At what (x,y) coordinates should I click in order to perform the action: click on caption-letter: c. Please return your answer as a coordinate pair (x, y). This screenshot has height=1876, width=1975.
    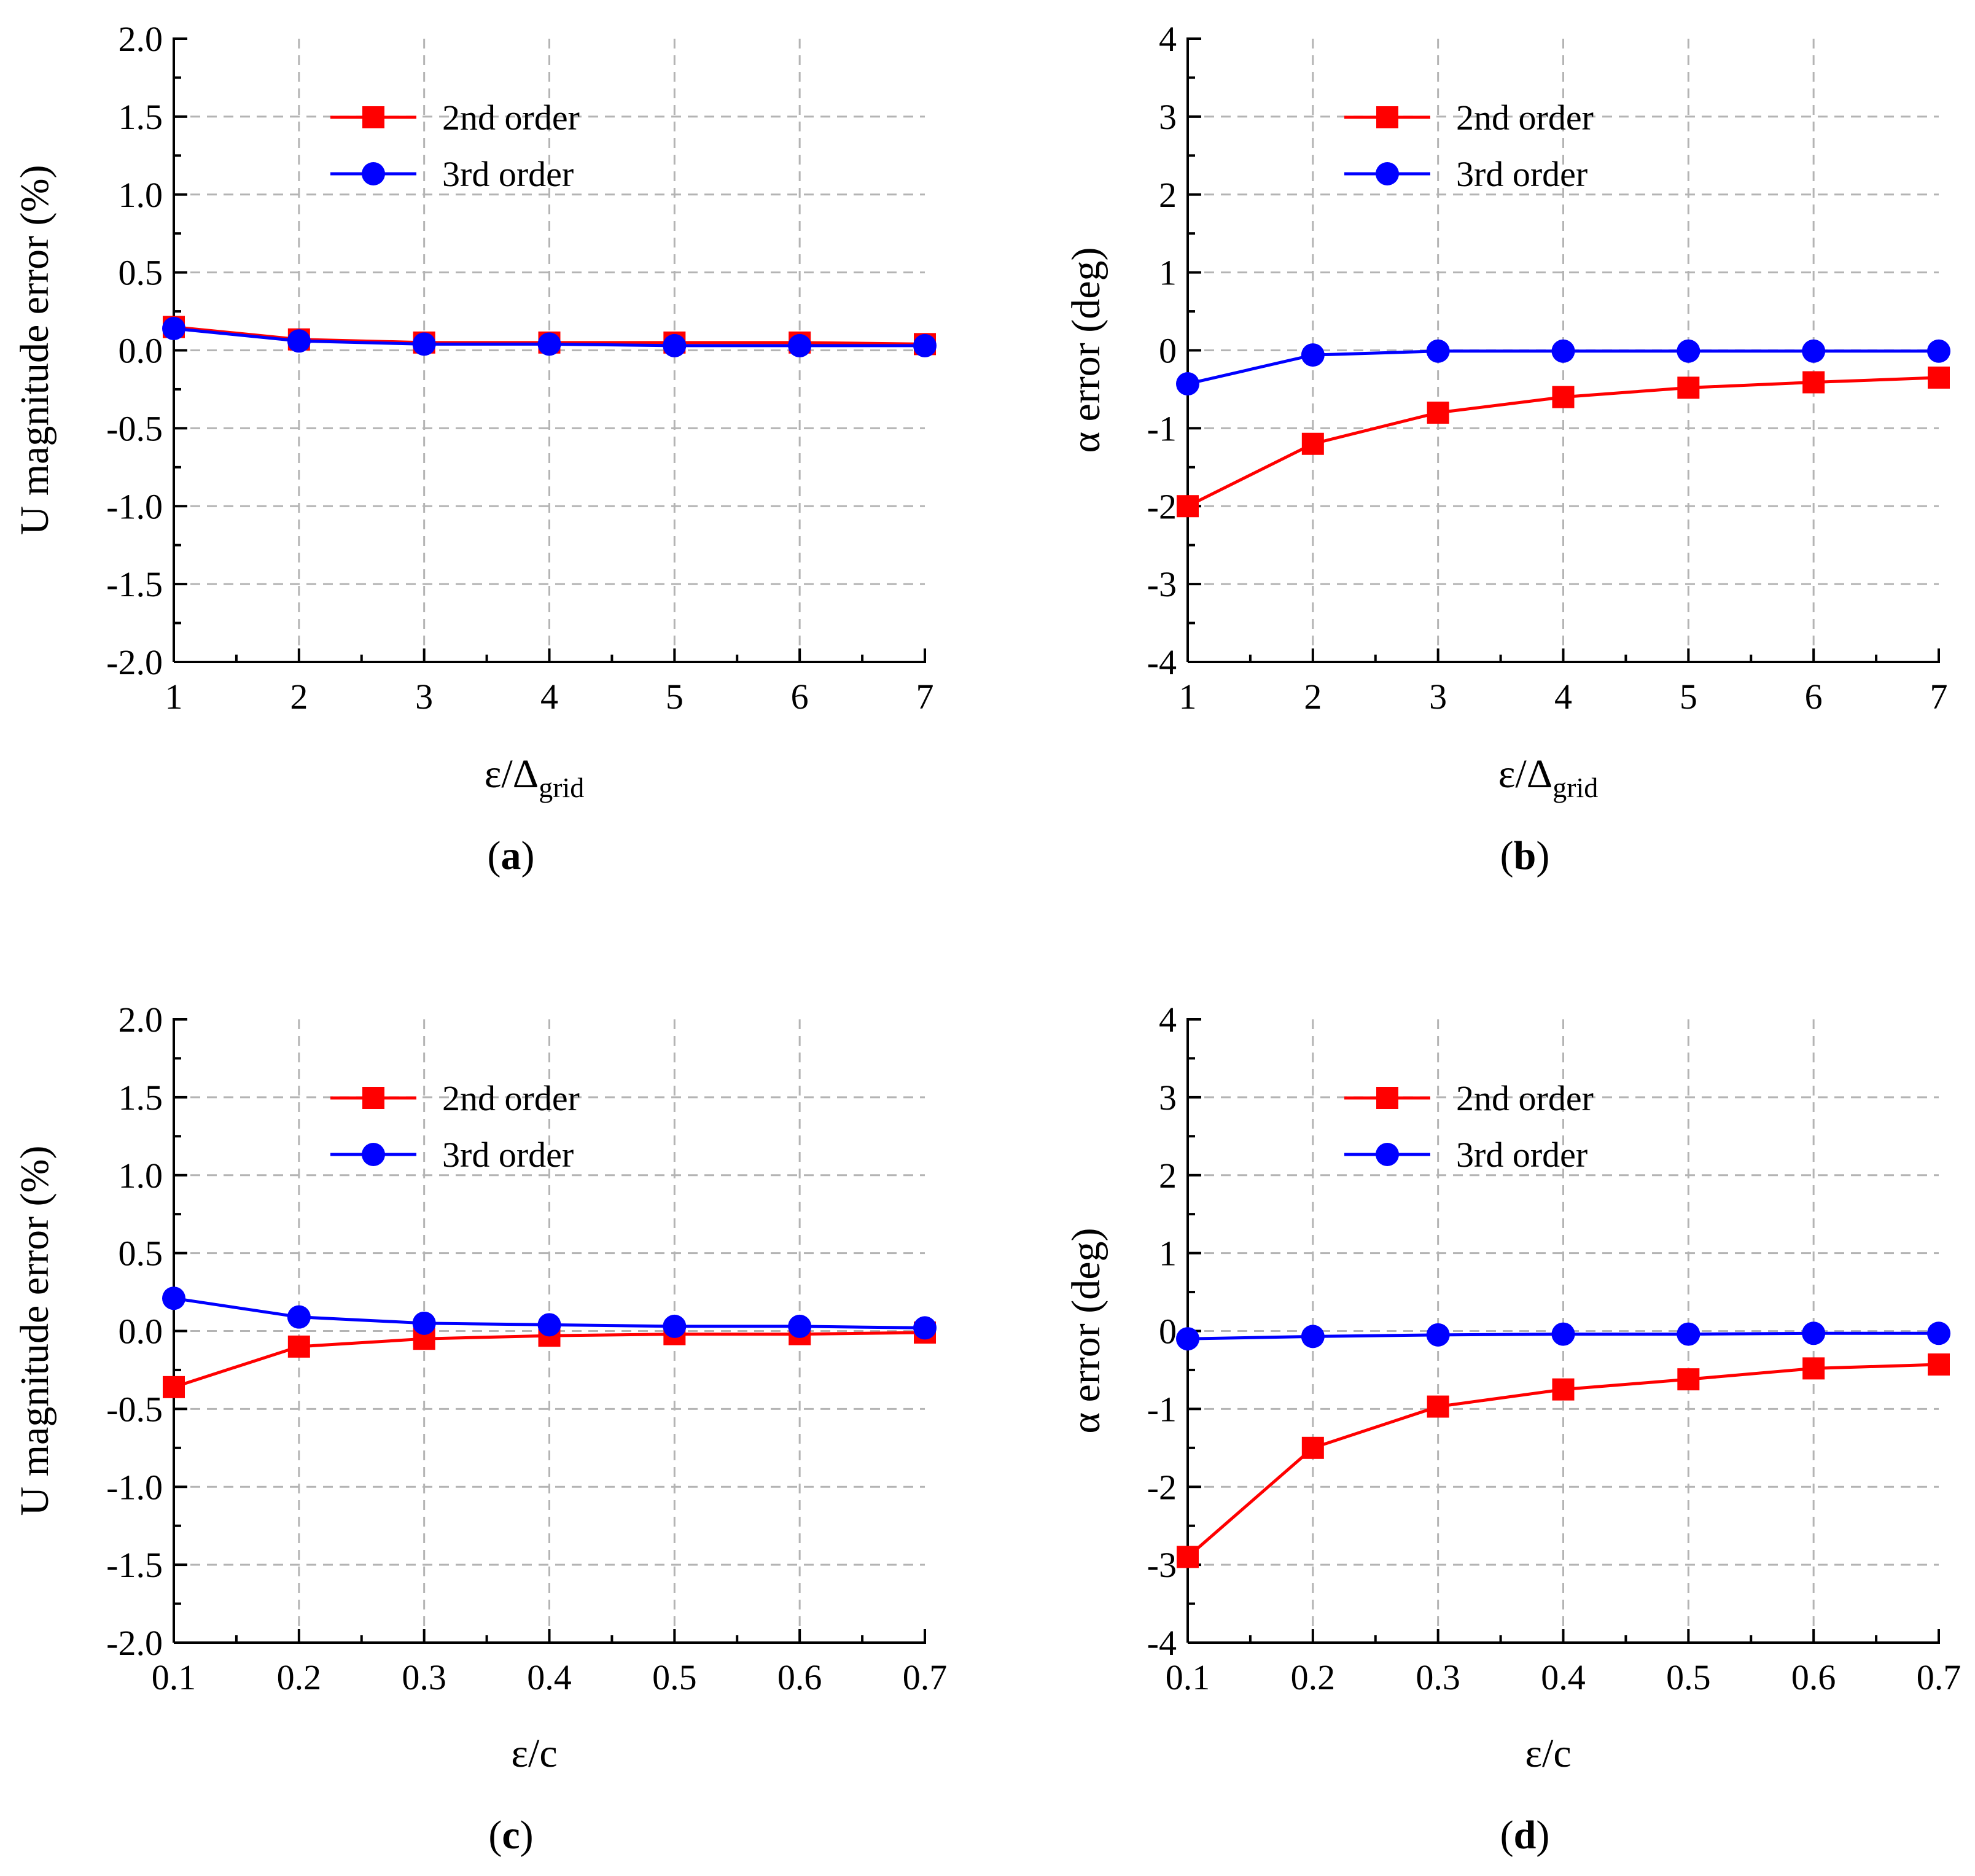
    Looking at the image, I should click on (511, 1835).